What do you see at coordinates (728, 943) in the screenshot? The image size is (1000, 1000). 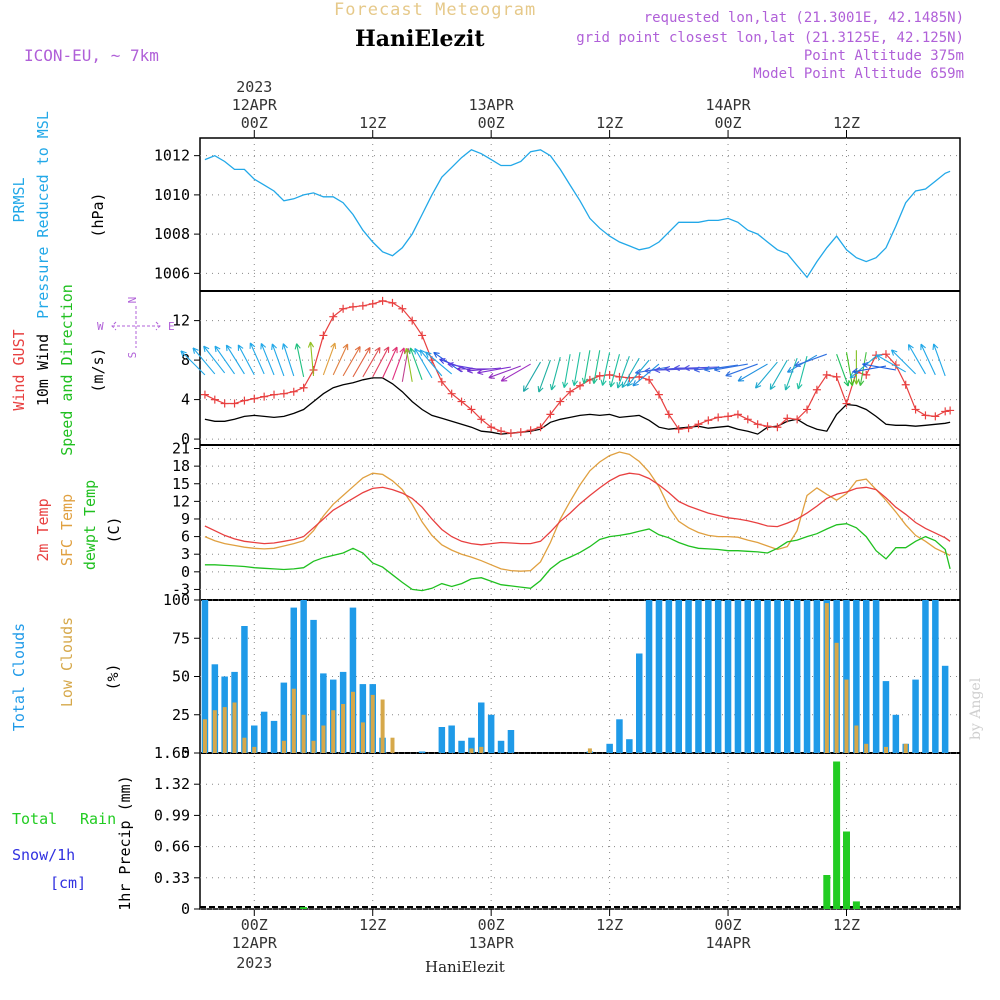 I see `bottom-date-label: 14APR` at bounding box center [728, 943].